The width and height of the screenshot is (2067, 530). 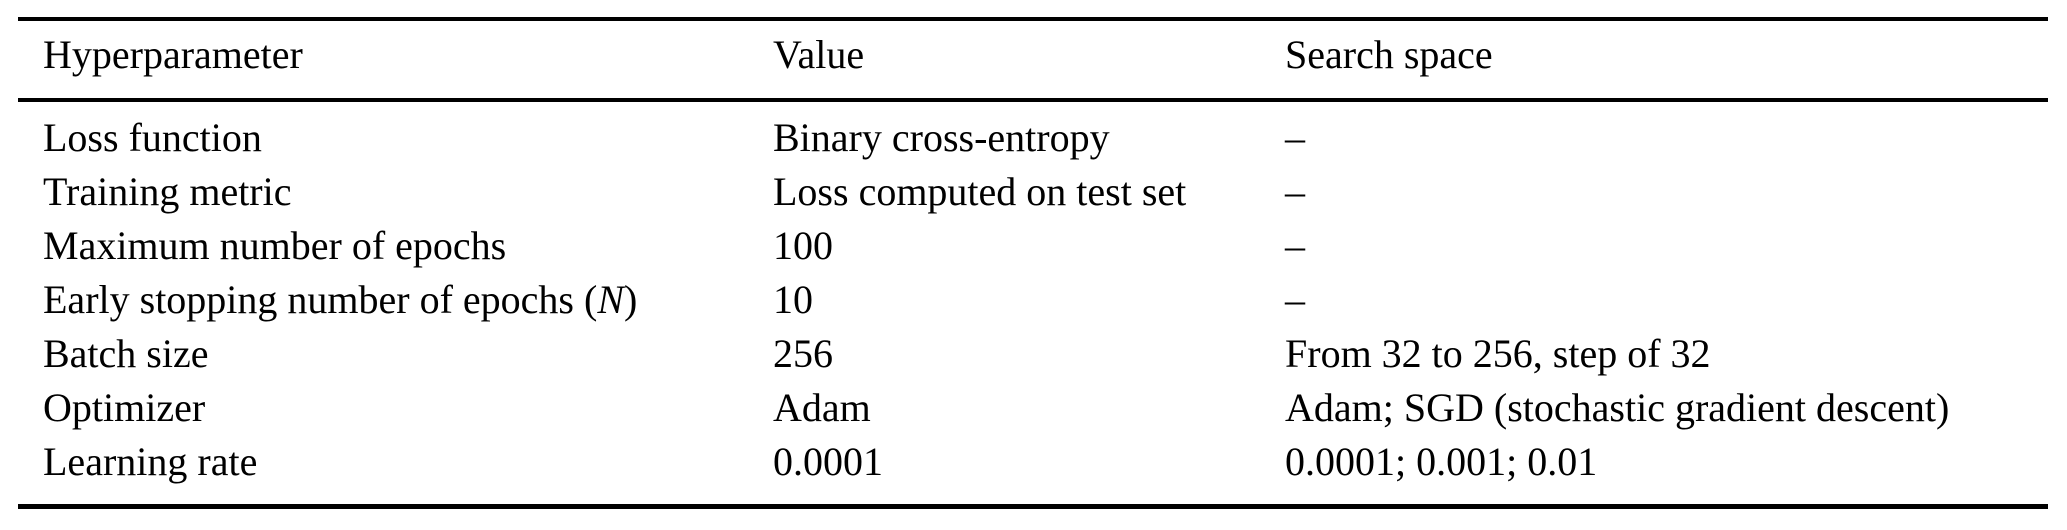 I want to click on table-row: Maximum number of epochs 100 –, so click(x=1033, y=246).